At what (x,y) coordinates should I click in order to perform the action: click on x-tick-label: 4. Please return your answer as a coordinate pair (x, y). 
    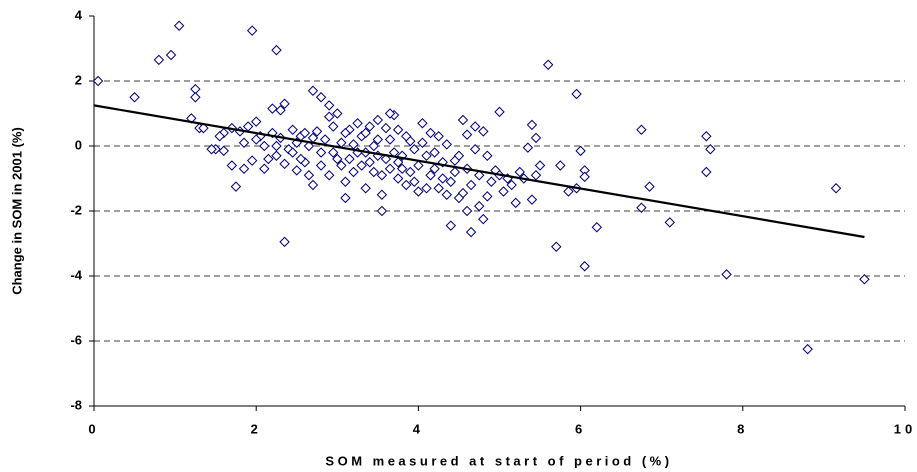
    Looking at the image, I should click on (418, 428).